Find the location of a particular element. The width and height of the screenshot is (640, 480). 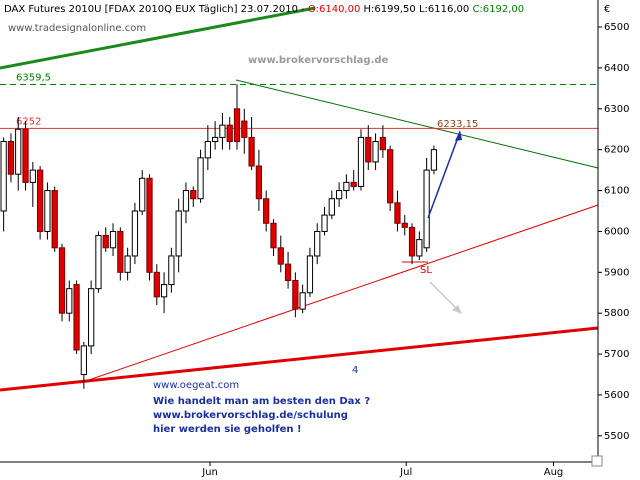

h-line-label: 6252 is located at coordinates (28, 121).